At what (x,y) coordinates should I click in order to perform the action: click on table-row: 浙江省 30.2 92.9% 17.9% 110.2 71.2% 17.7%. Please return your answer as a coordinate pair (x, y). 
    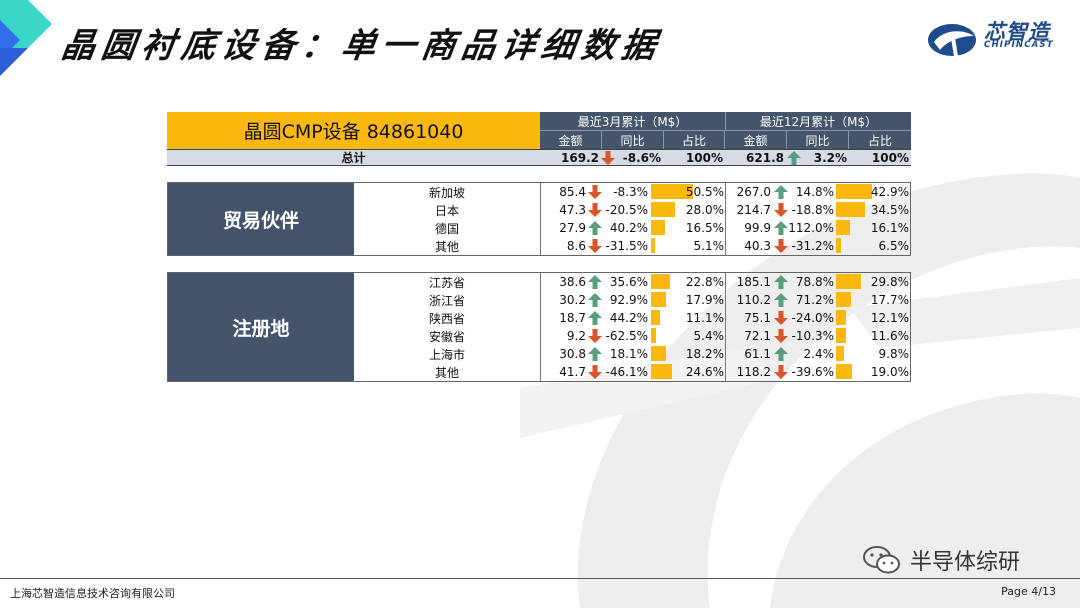
    Looking at the image, I should click on (632, 300).